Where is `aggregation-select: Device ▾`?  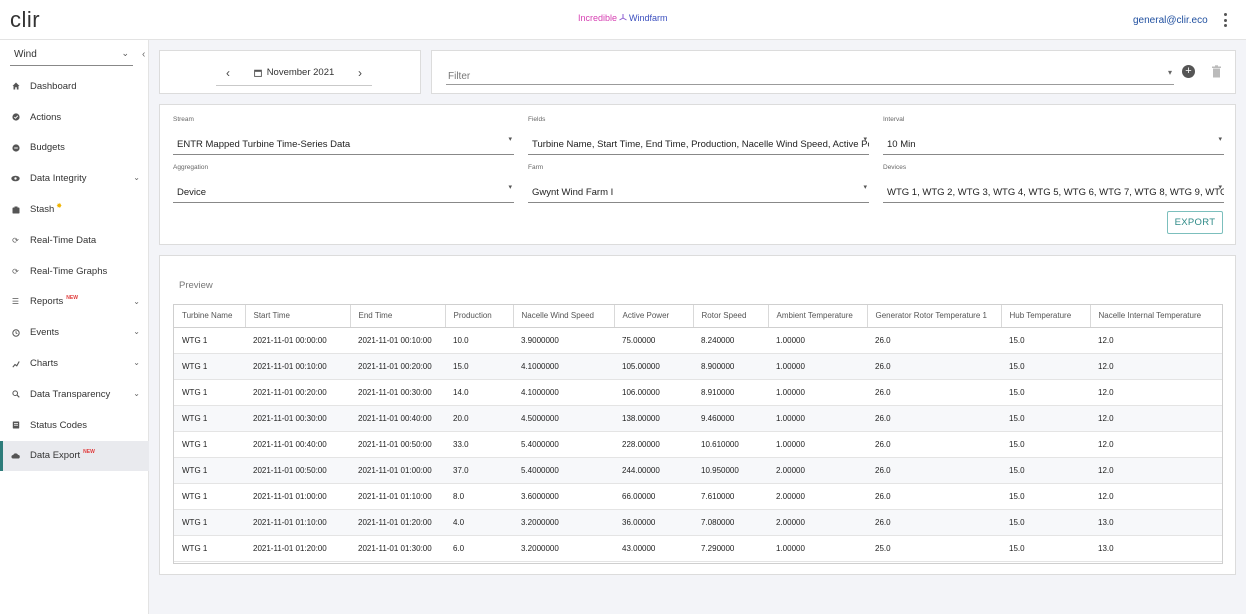 aggregation-select: Device ▾ is located at coordinates (343, 192).